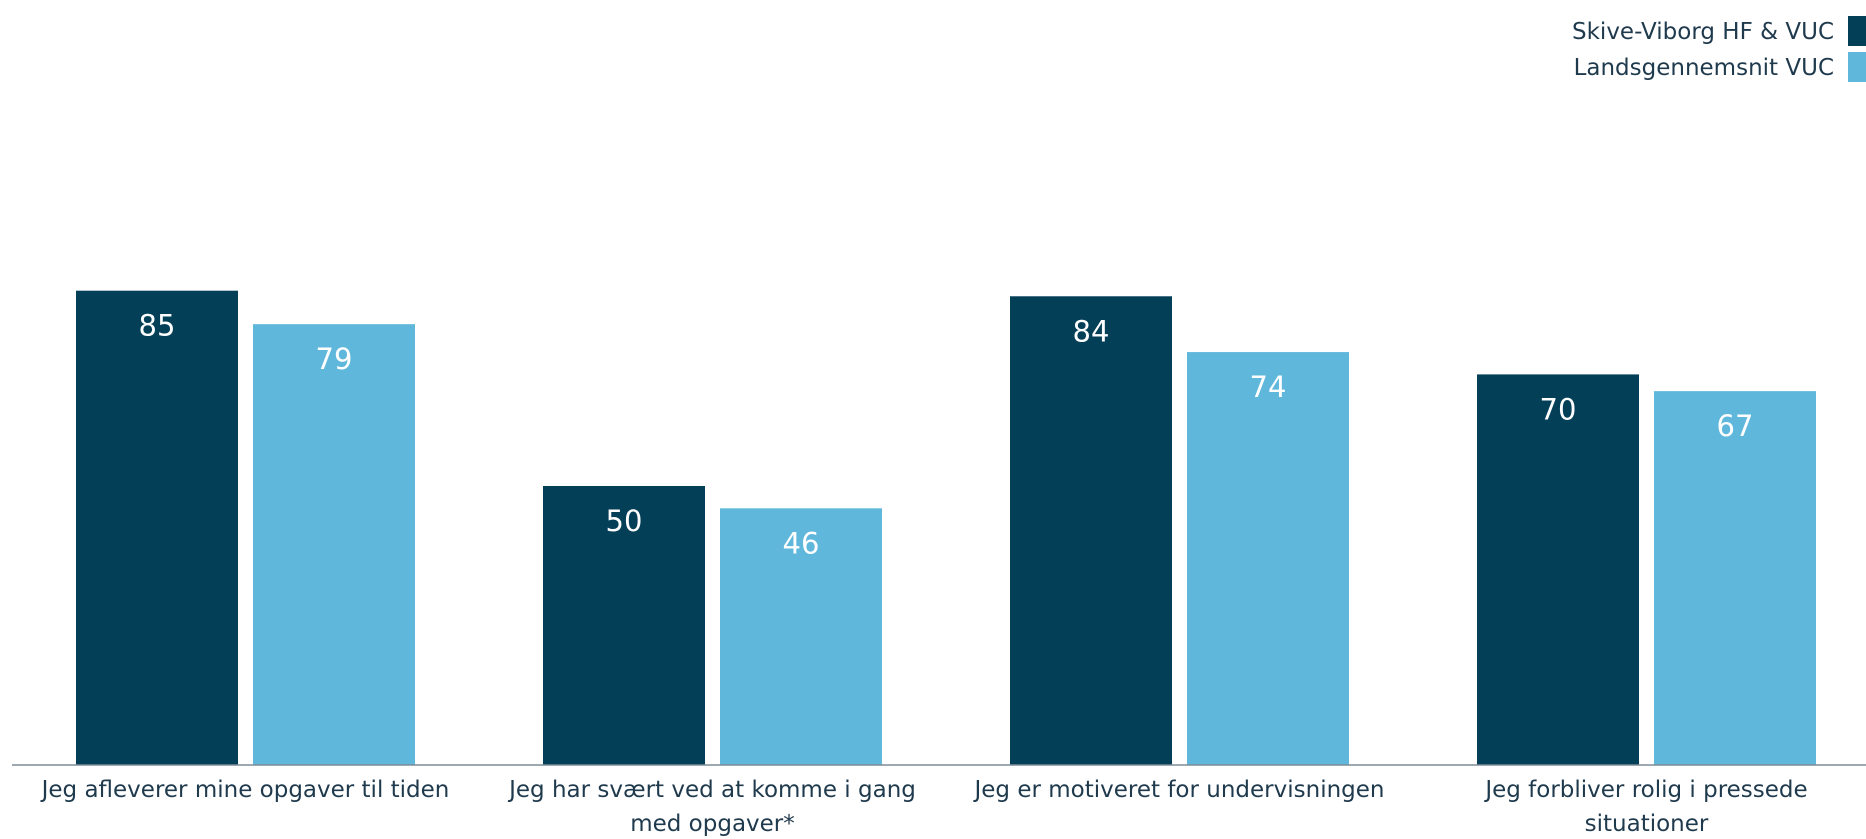 This screenshot has width=1866, height=839. Describe the element at coordinates (1735, 426) in the screenshot. I see `bar-value-label: 67` at that location.